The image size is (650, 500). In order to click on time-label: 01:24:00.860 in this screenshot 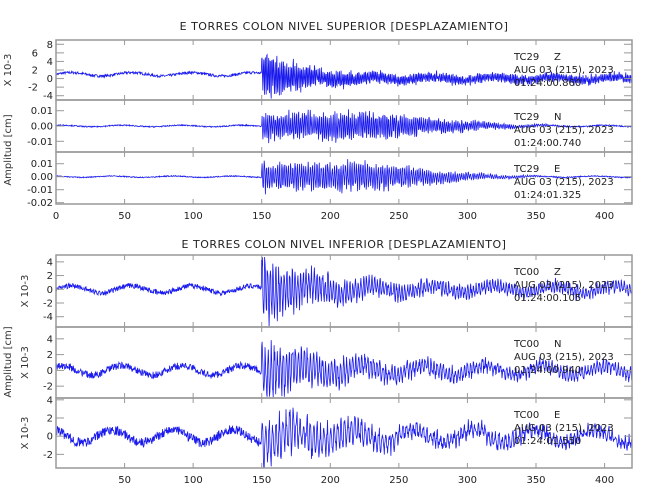, I will do `click(547, 83)`.